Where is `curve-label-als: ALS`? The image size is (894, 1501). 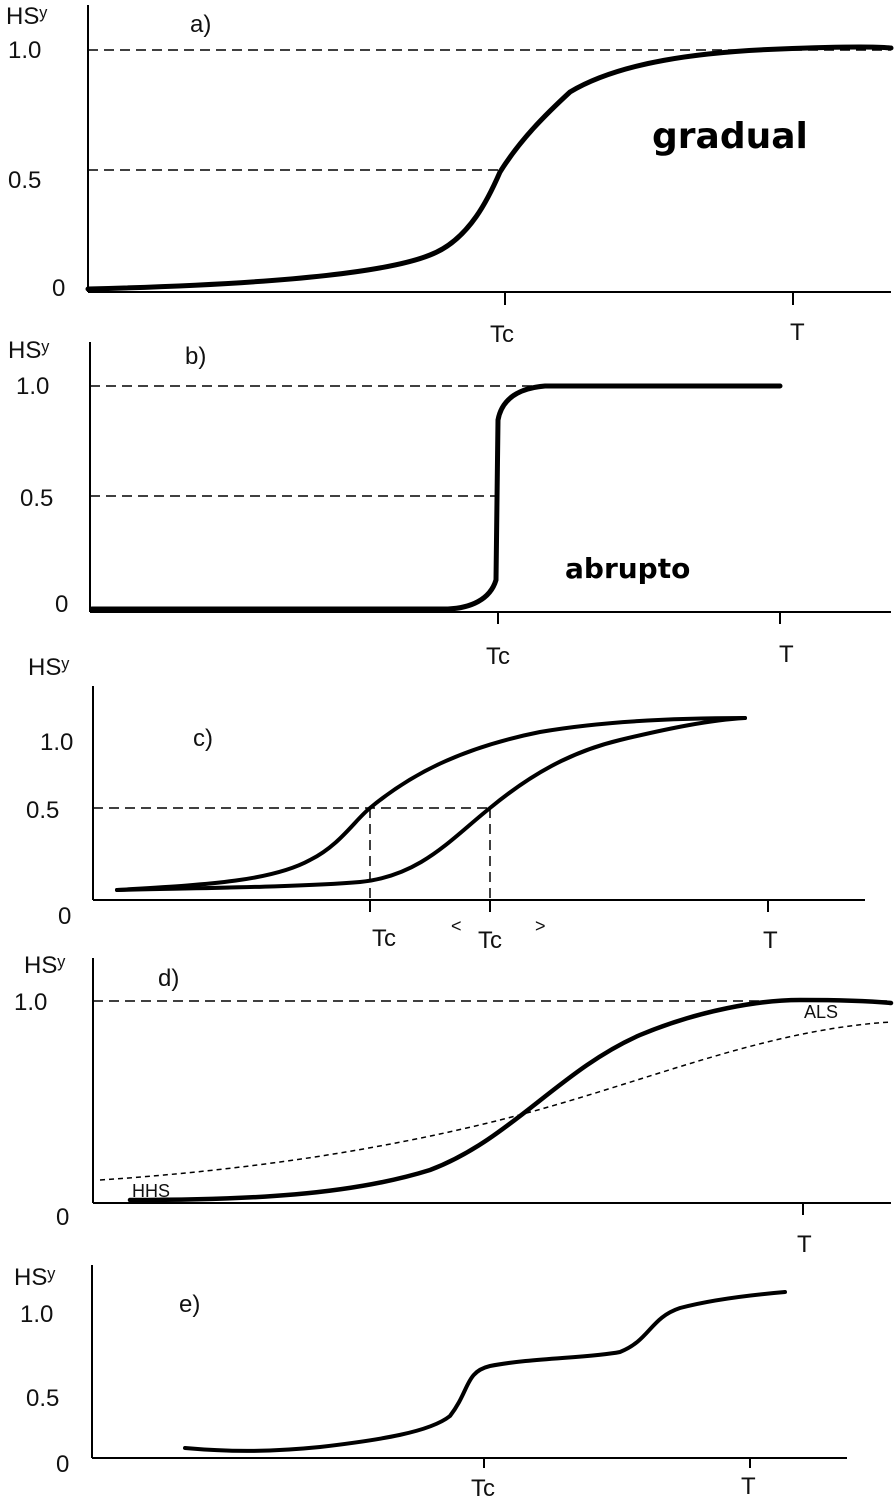
curve-label-als: ALS is located at coordinates (821, 1012).